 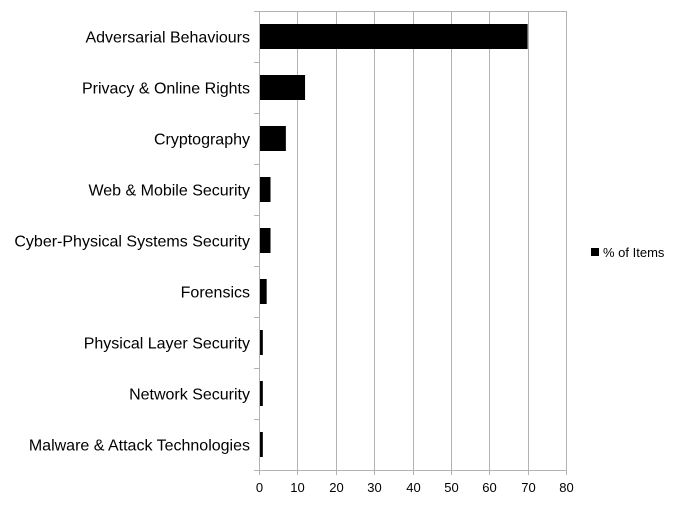 I want to click on category-label: Malware & Attack Technologies, so click(x=139, y=446).